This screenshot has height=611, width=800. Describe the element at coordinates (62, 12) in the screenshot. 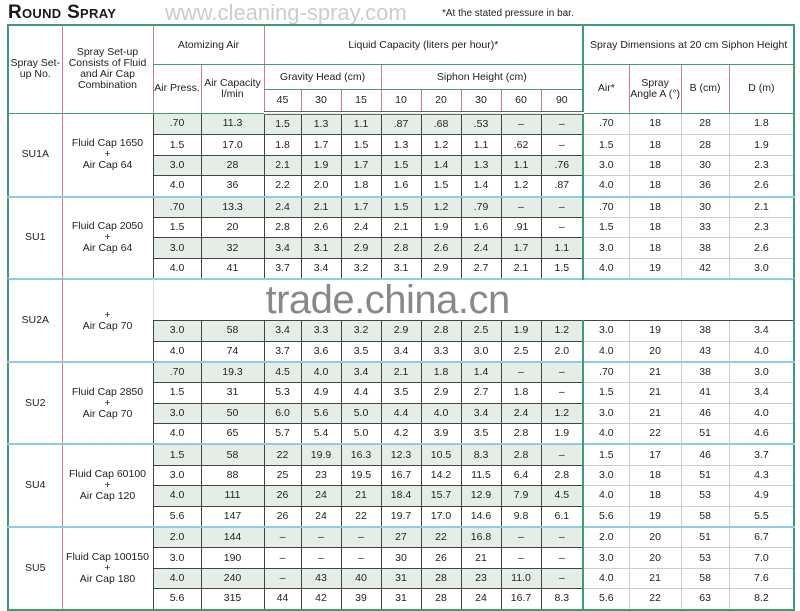

I see `page-title: Round Spray` at that location.